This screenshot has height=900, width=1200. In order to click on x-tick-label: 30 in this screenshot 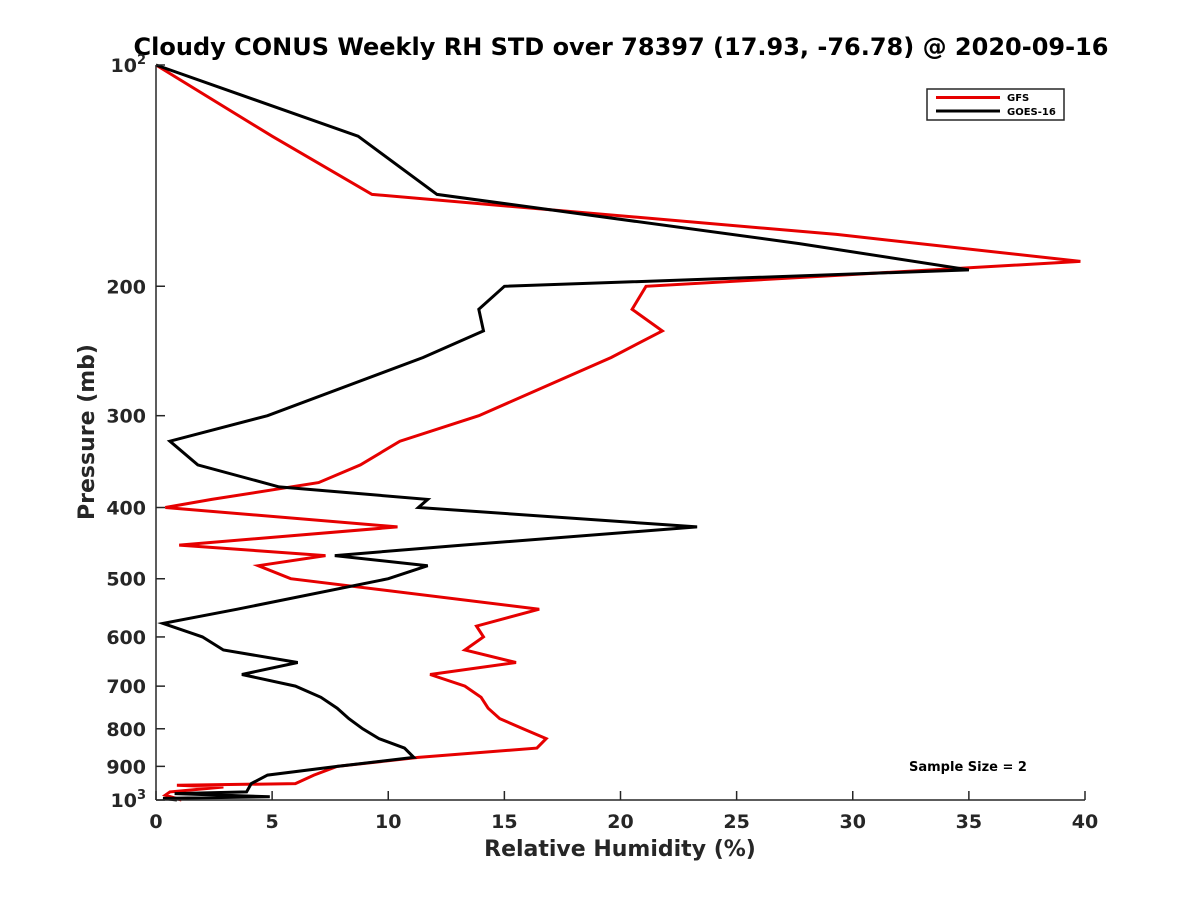, I will do `click(853, 822)`.